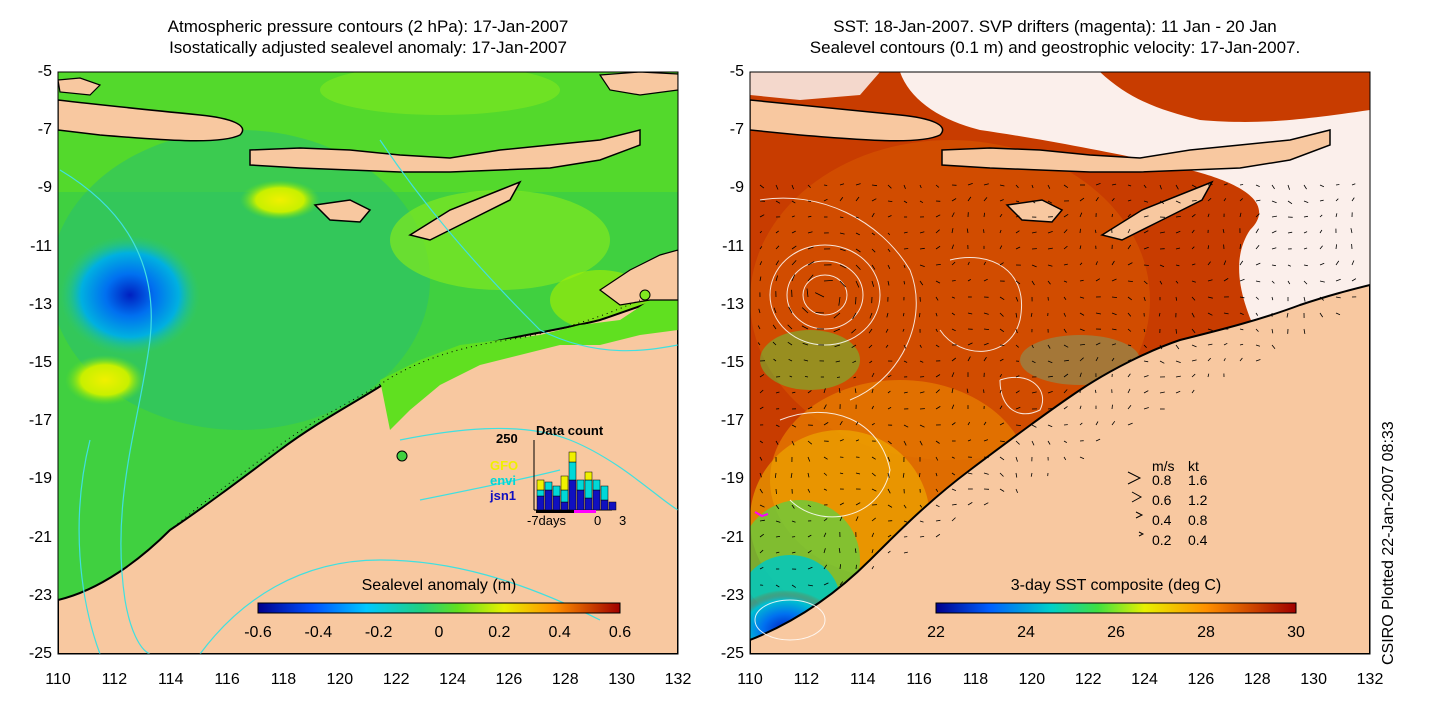  What do you see at coordinates (318, 632) in the screenshot?
I see `sla-colorbar-tick: -0.4` at bounding box center [318, 632].